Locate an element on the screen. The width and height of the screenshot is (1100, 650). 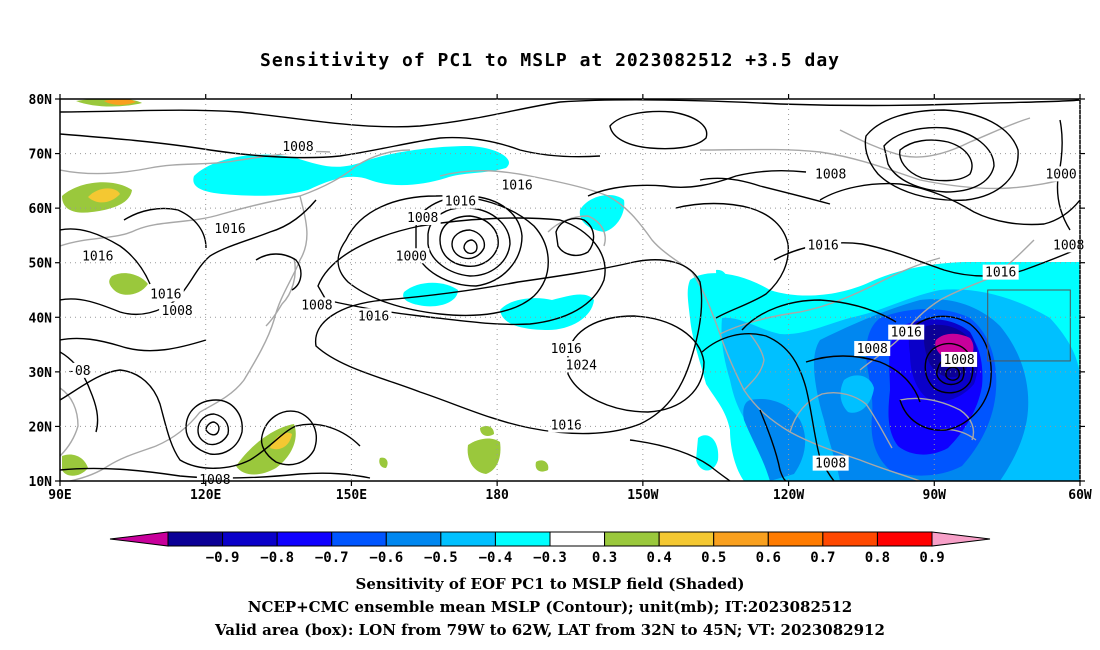
colorbar-label: −0.4 is located at coordinates (496, 558).